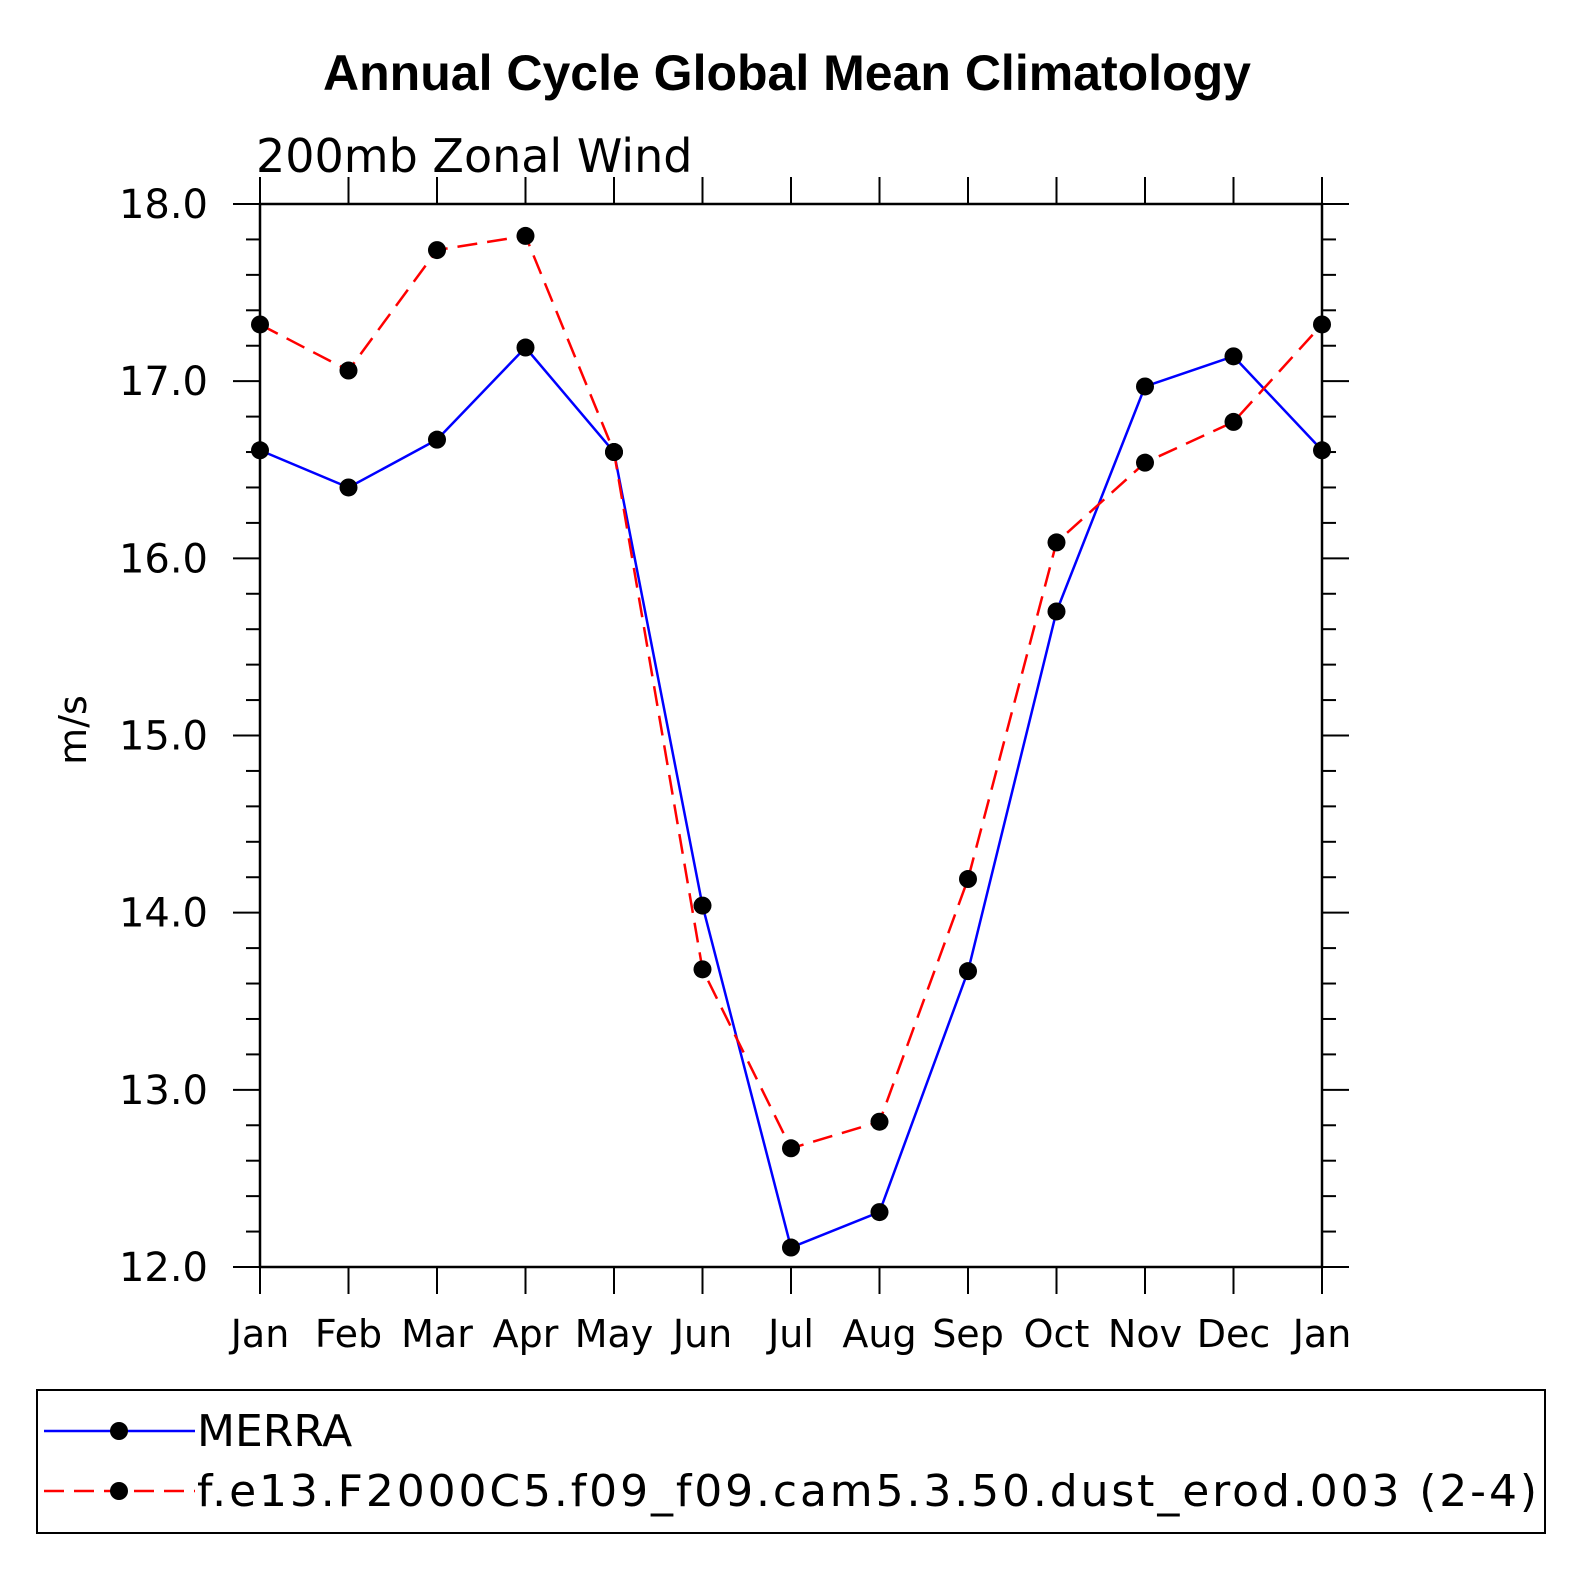  What do you see at coordinates (163, 1091) in the screenshot?
I see `y-tick-label: 13.0` at bounding box center [163, 1091].